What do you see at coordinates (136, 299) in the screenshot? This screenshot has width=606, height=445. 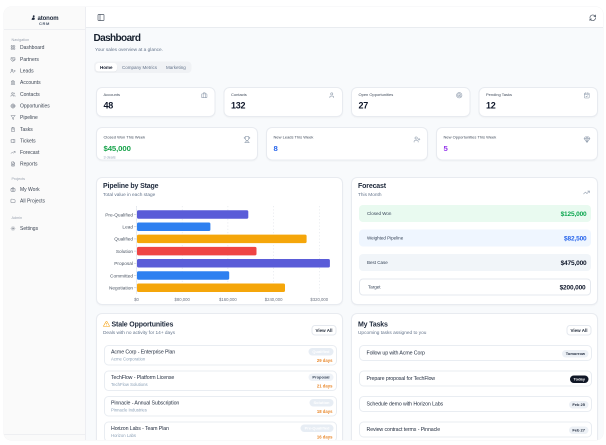 I see `svg-text: $0` at bounding box center [136, 299].